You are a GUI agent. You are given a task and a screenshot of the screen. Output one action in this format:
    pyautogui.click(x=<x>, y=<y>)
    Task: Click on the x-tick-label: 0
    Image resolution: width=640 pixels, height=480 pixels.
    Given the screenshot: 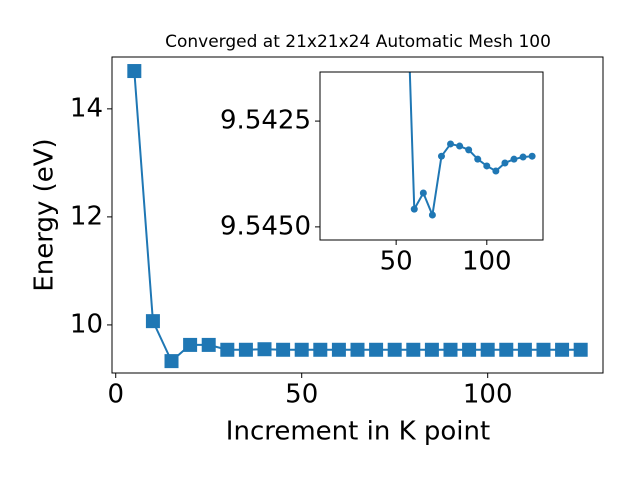 What is the action you would take?
    pyautogui.click(x=115, y=395)
    